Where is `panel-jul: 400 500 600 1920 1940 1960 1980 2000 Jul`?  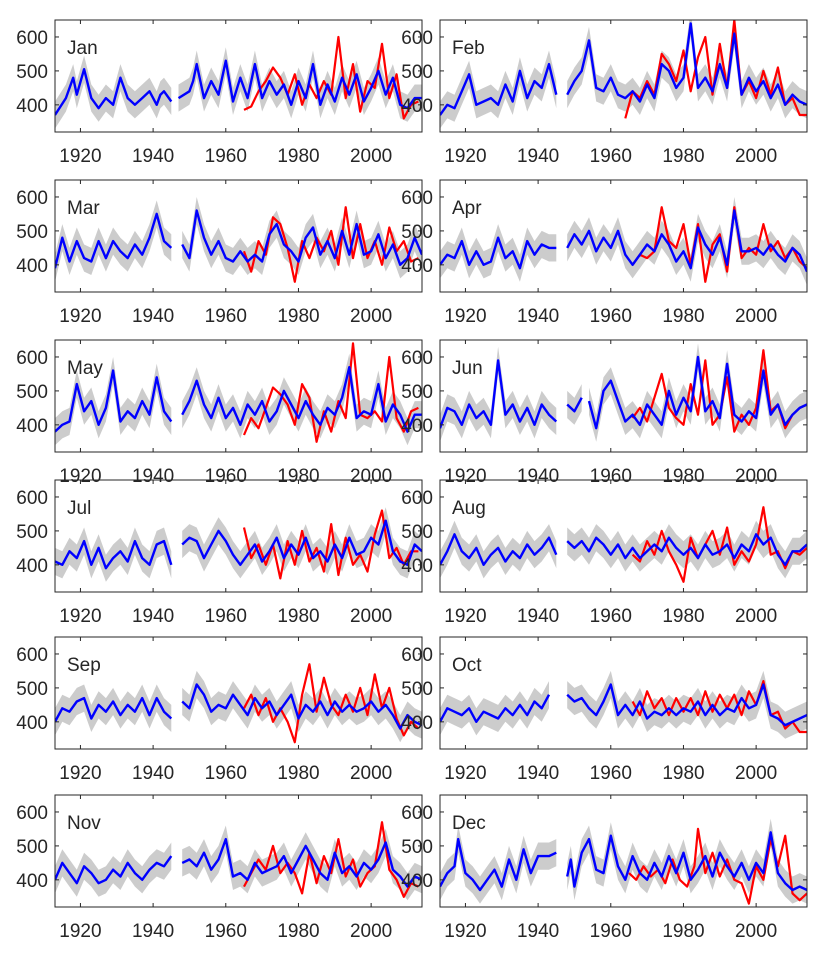
panel-jul: 400 500 600 1920 1940 1960 1980 2000 Jul is located at coordinates (219, 553).